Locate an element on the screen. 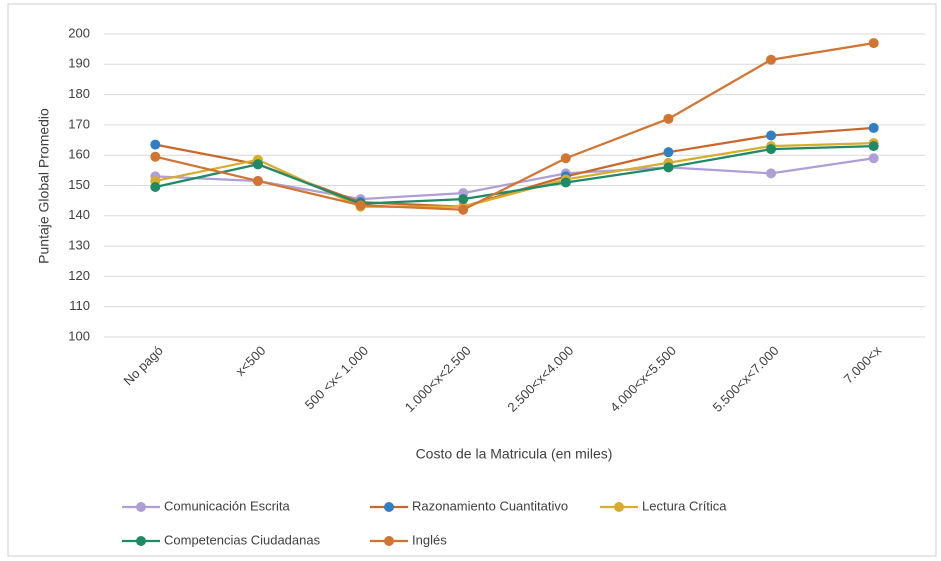 This screenshot has height=561, width=941. x-axis-title: Costo de la Matricula (en miles) is located at coordinates (514, 454).